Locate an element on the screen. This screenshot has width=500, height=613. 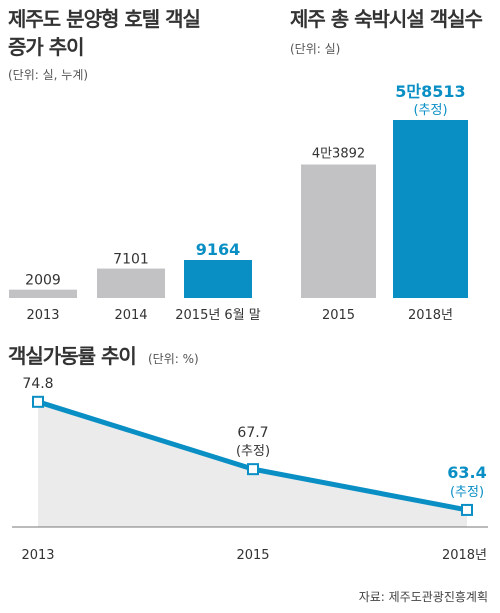
chart3-x-tick-label: 2015 is located at coordinates (252, 555).